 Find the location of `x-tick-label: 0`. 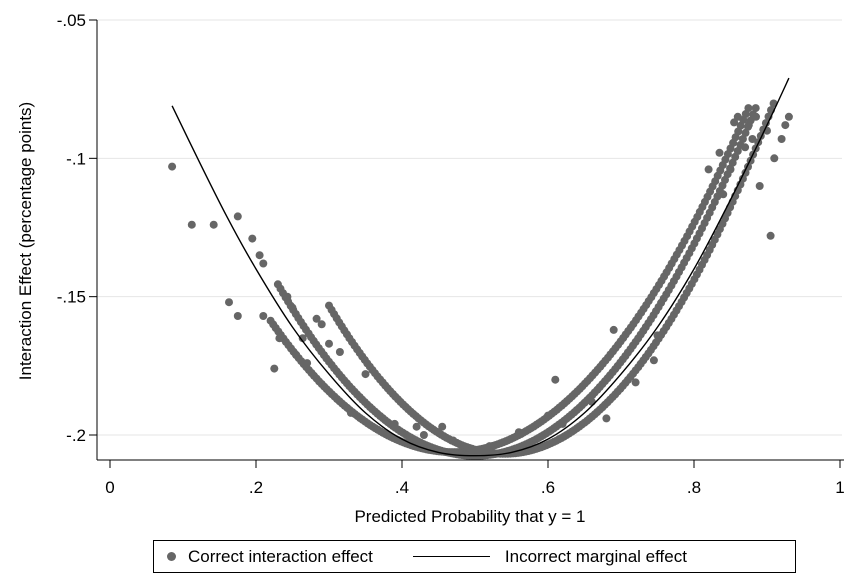

x-tick-label: 0 is located at coordinates (109, 487).